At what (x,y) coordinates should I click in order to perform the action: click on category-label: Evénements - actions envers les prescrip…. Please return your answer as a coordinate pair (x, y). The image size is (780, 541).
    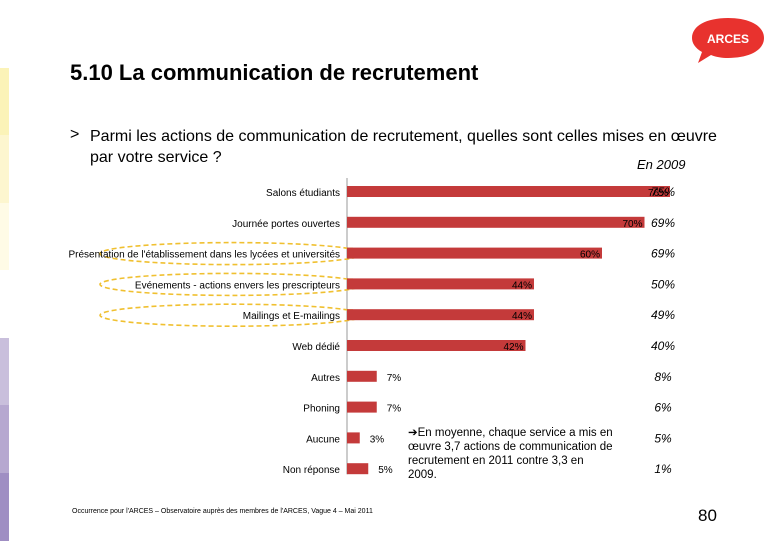
    Looking at the image, I should click on (237, 285).